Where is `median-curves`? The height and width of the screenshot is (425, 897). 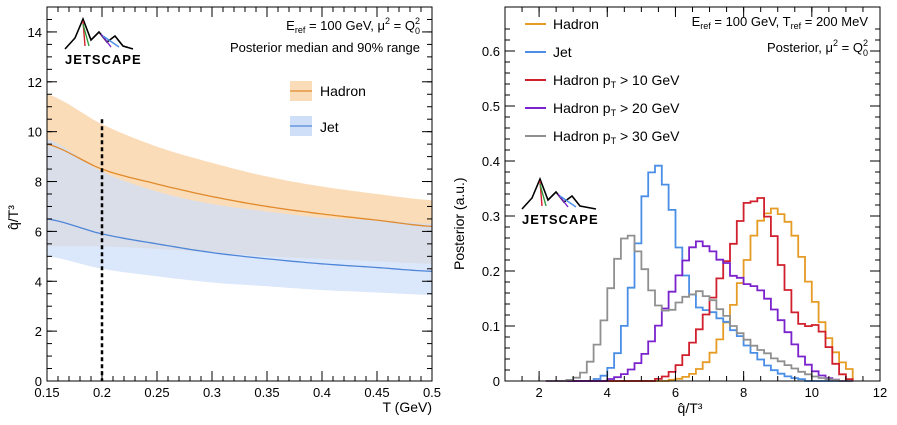
median-curves is located at coordinates (239, 207).